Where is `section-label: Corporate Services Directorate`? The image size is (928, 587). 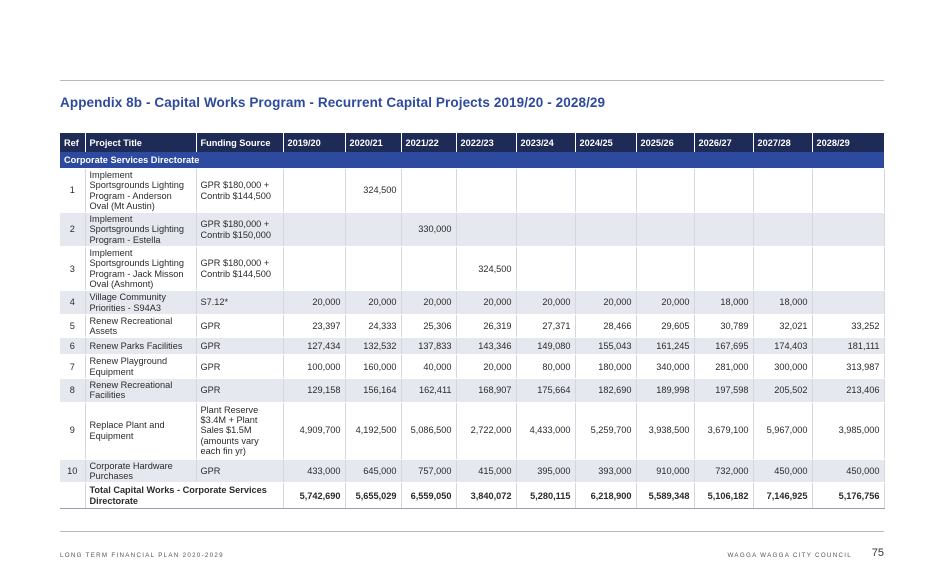 section-label: Corporate Services Directorate is located at coordinates (472, 160).